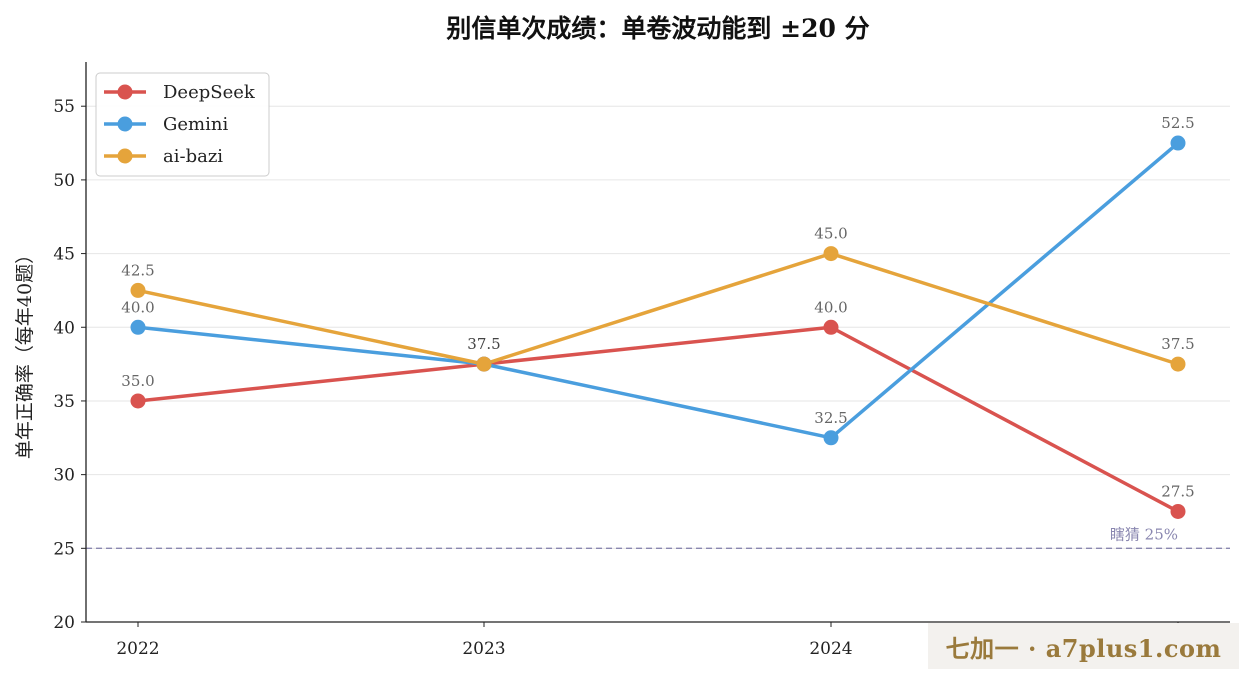 This screenshot has height=674, width=1244. Describe the element at coordinates (484, 364) in the screenshot. I see `point-ai-bazi-2023` at that location.